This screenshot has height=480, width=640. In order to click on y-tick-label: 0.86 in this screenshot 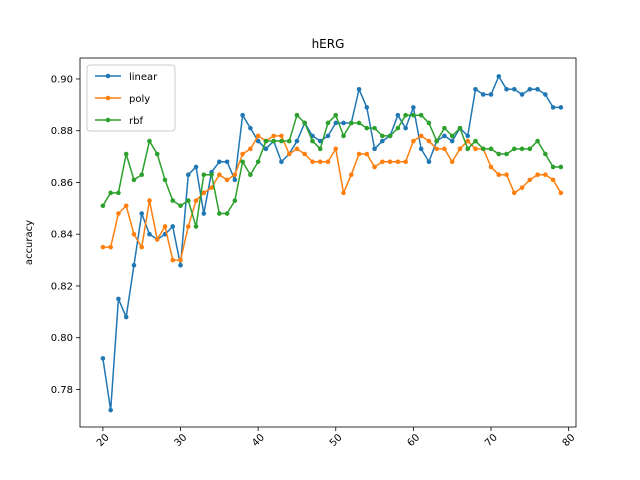, I will do `click(62, 183)`.